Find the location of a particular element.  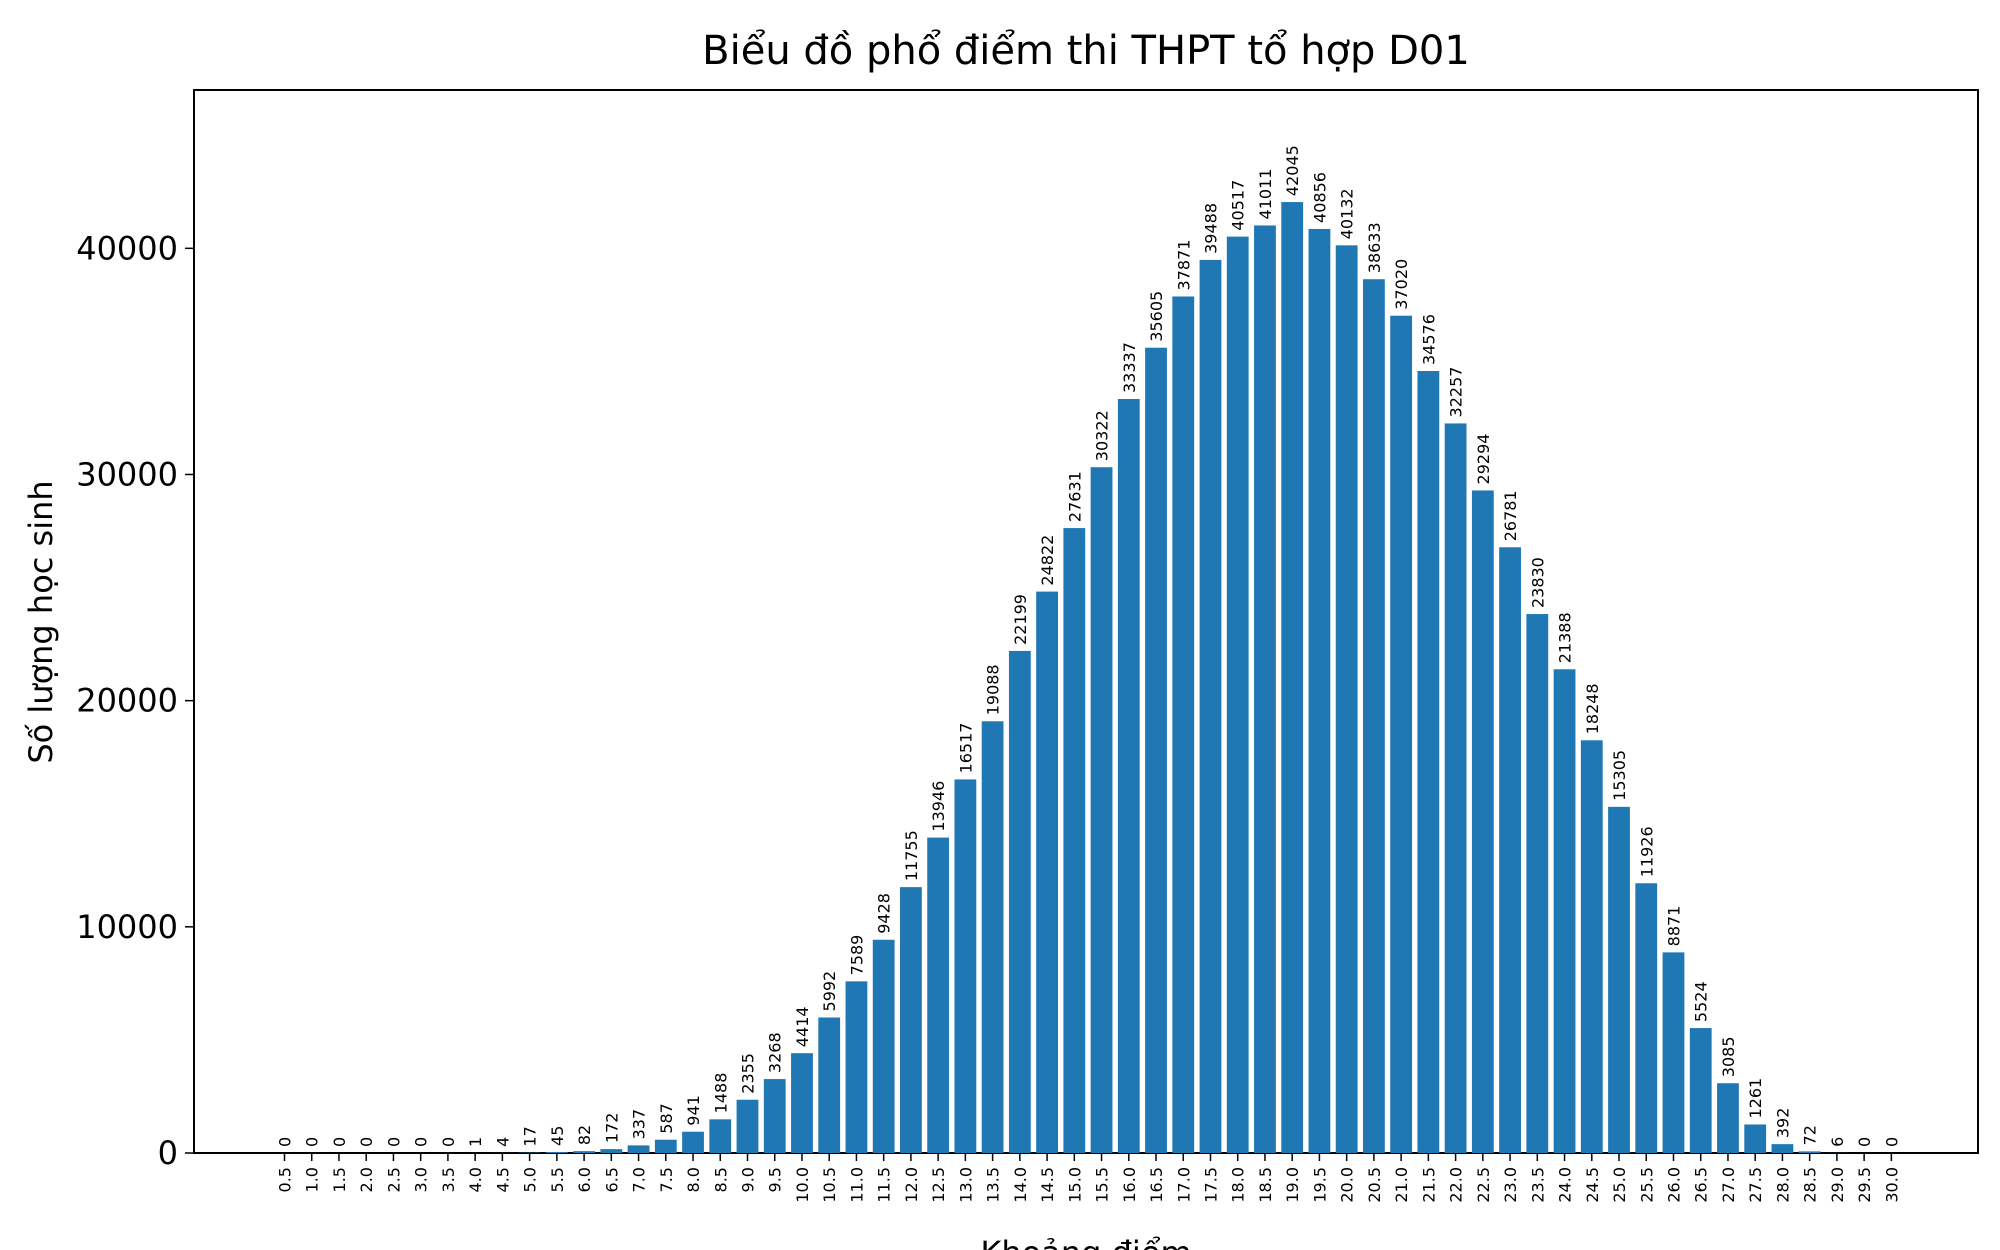

x-tick-label: 21.5 is located at coordinates (1428, 1185).